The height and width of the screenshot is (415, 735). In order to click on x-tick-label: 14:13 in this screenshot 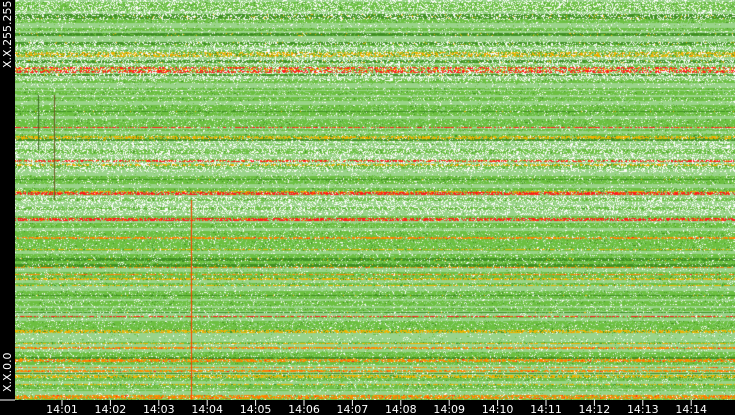, I will do `click(643, 409)`.